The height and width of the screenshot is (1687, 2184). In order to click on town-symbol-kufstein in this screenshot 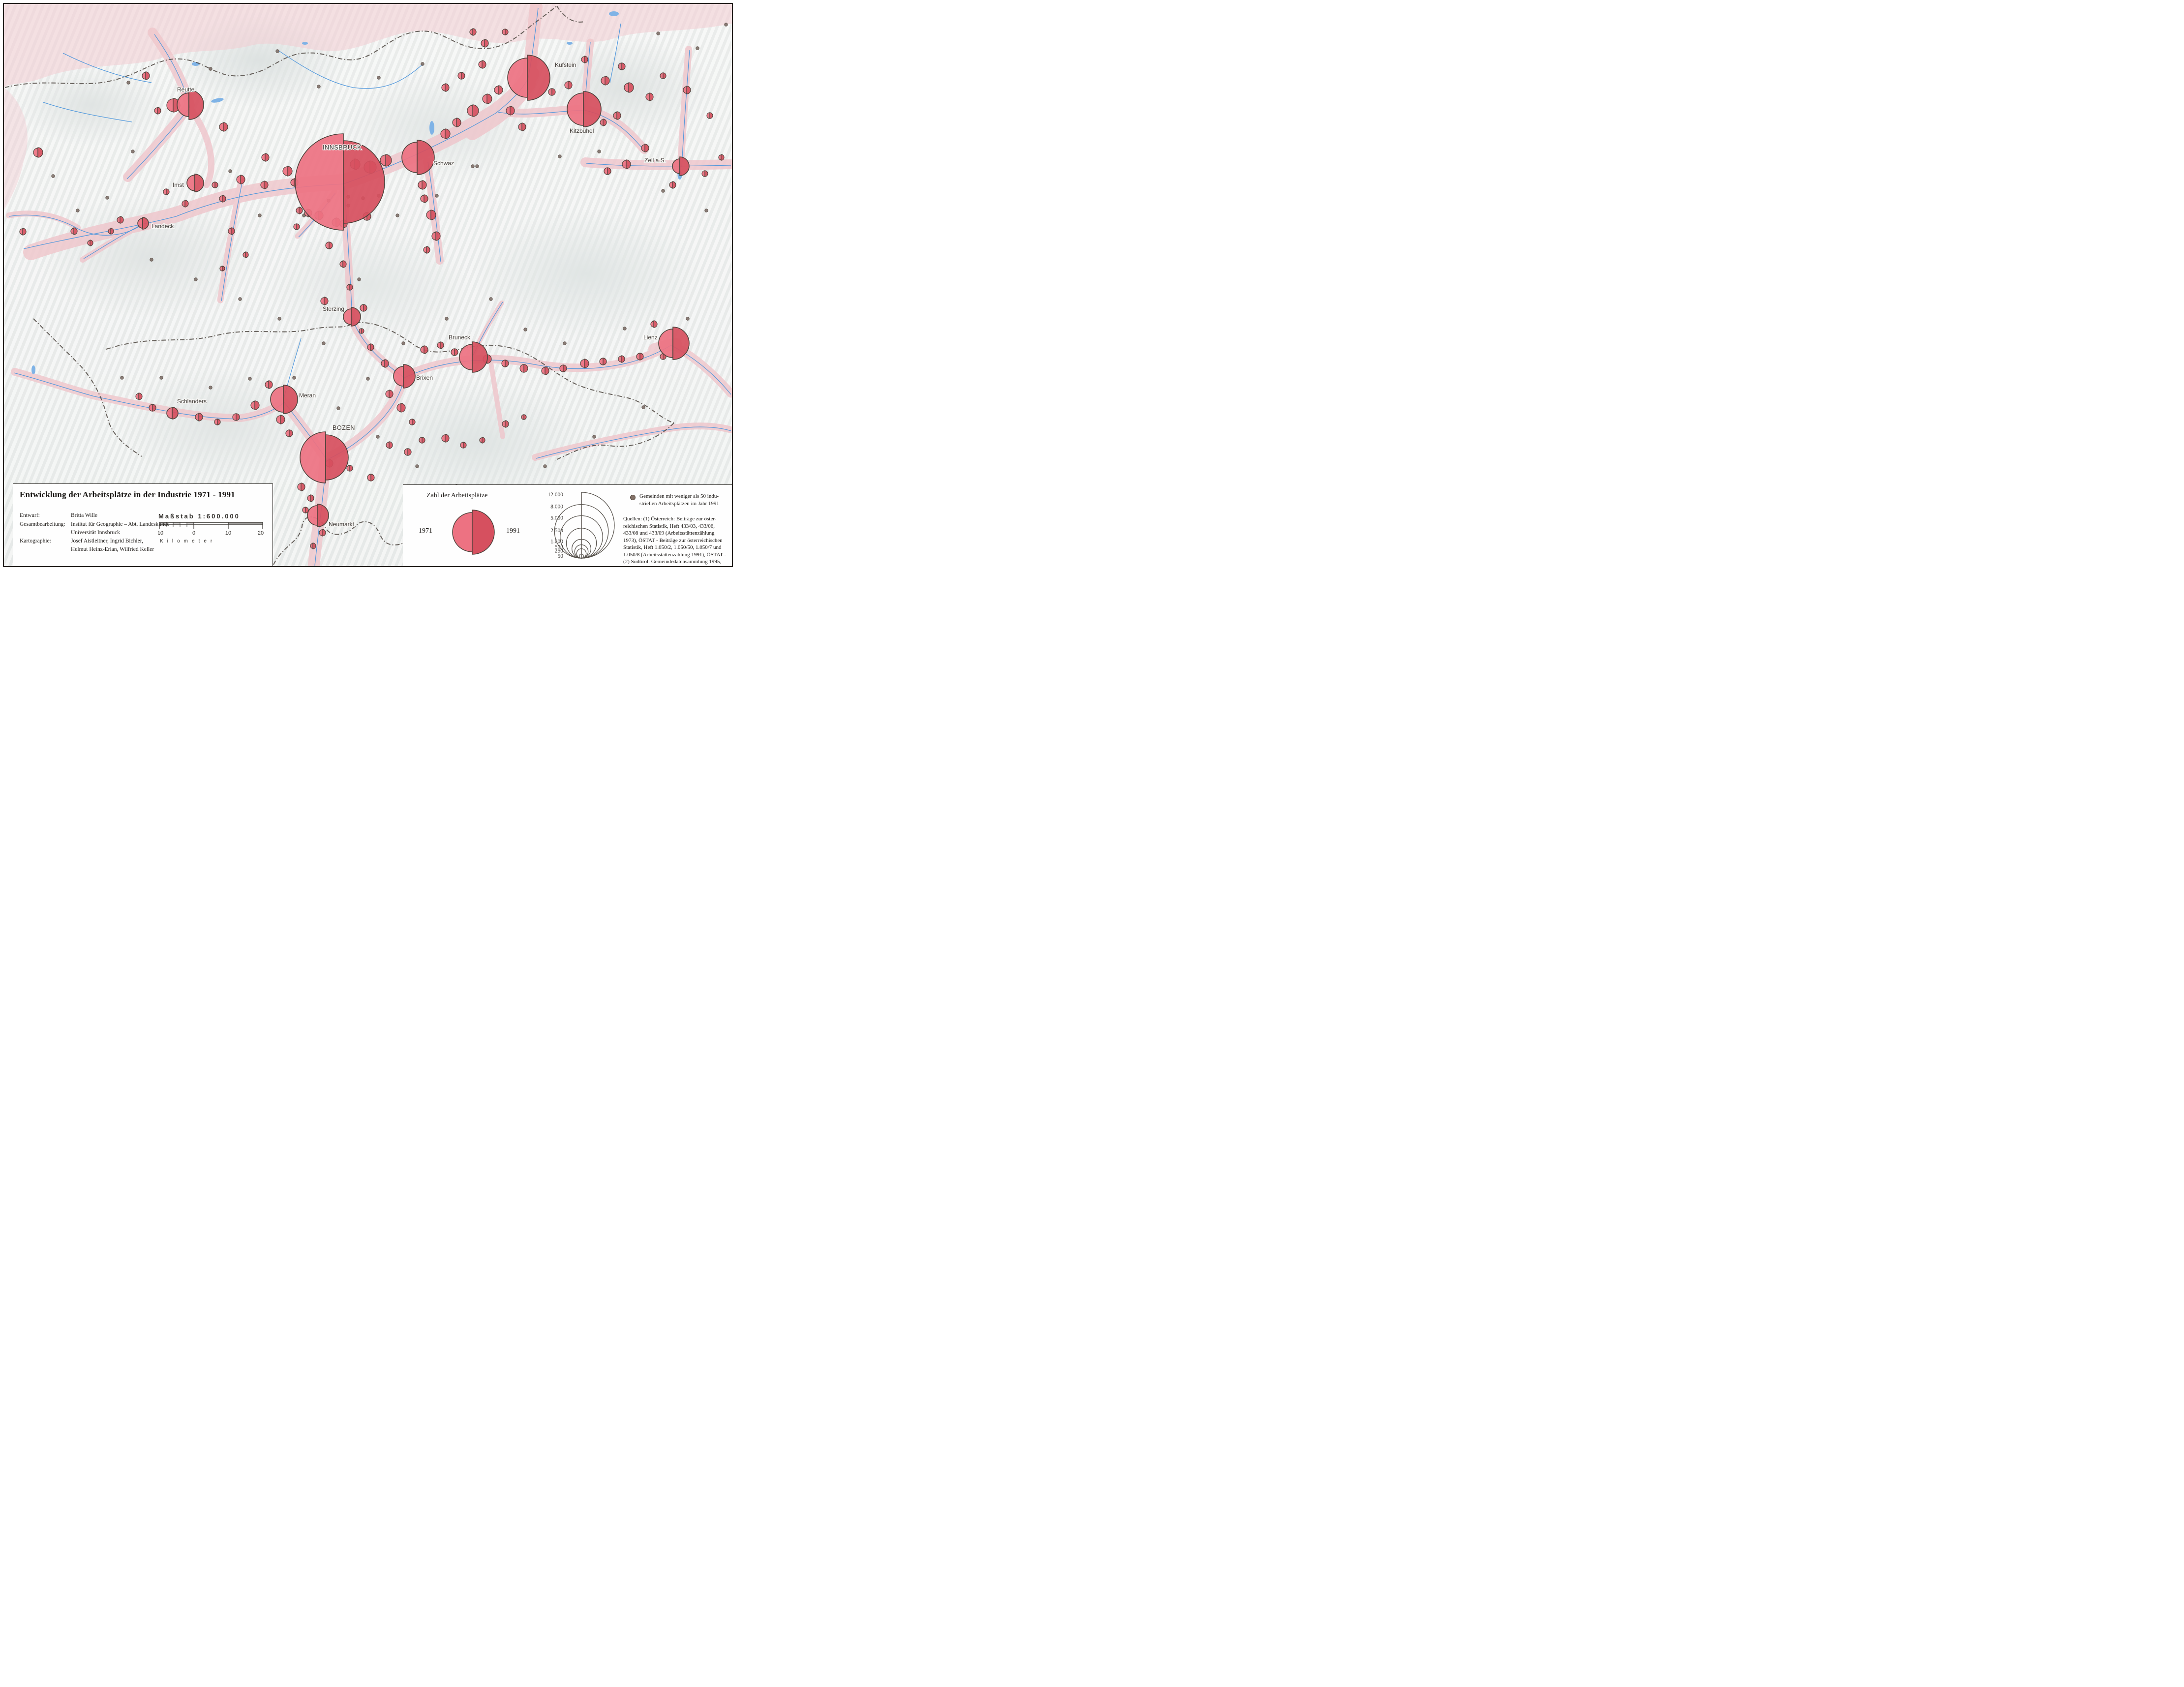, I will do `click(528, 78)`.